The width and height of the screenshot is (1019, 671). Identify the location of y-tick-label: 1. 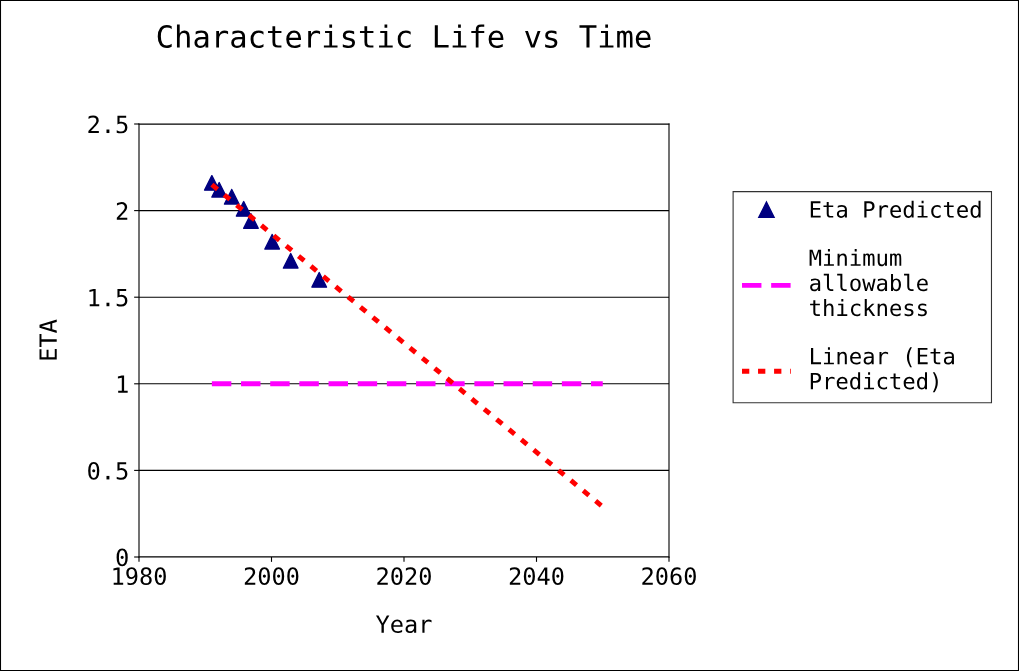
(122, 384).